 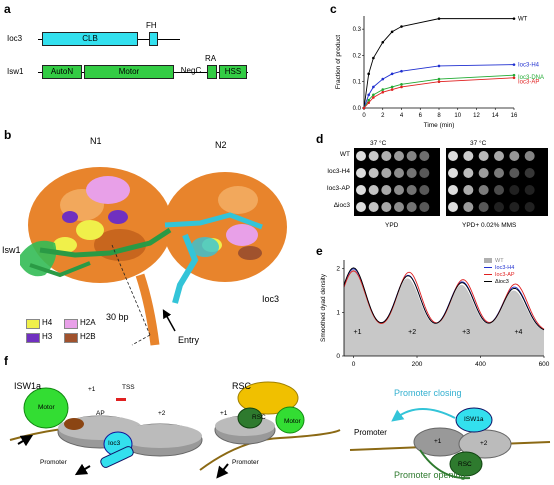 What do you see at coordinates (514, 116) in the screenshot?
I see `c-x-tick-label: 16` at bounding box center [514, 116].